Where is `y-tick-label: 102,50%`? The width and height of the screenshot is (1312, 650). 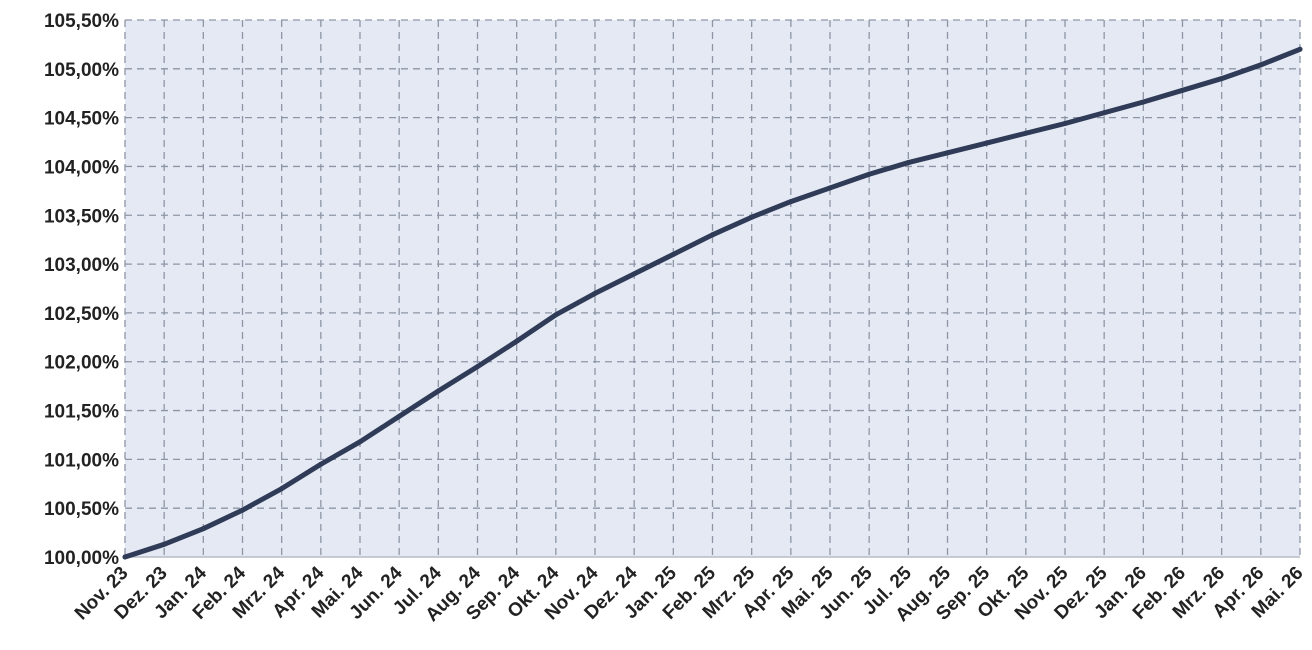 y-tick-label: 102,50% is located at coordinates (81, 314).